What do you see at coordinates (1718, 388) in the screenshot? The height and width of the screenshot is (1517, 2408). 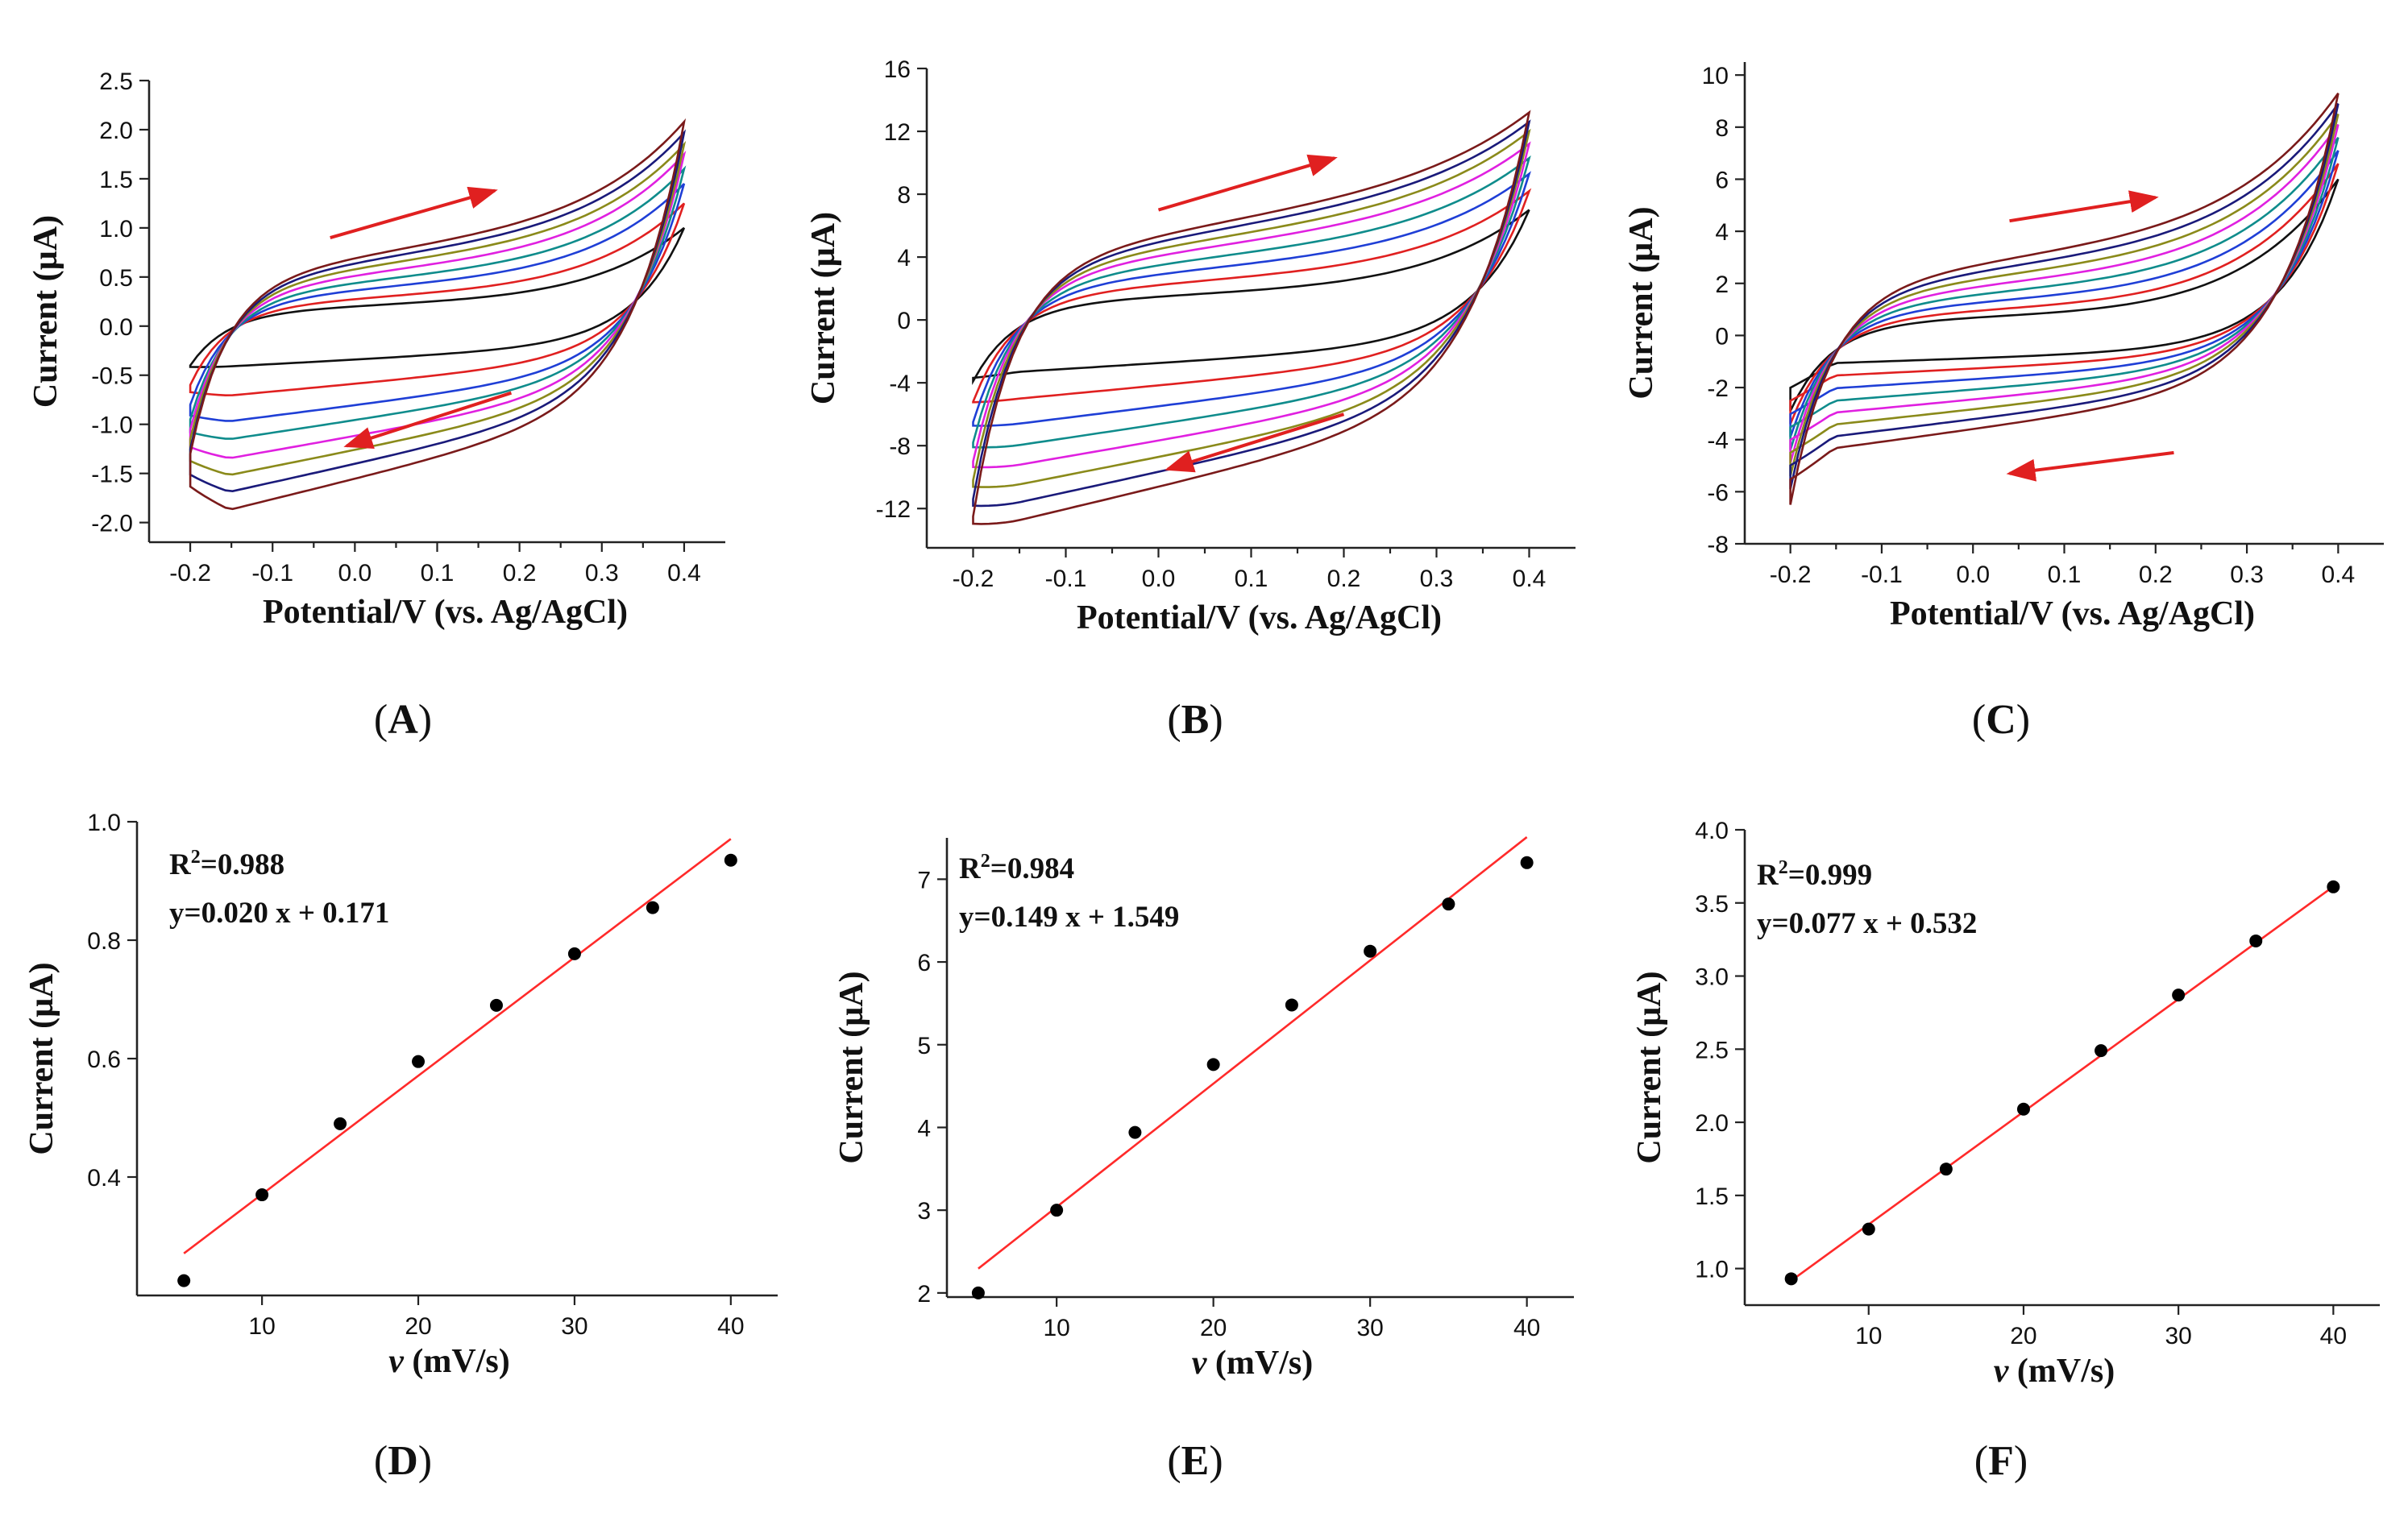 I see `y-tick-label: -2` at bounding box center [1718, 388].